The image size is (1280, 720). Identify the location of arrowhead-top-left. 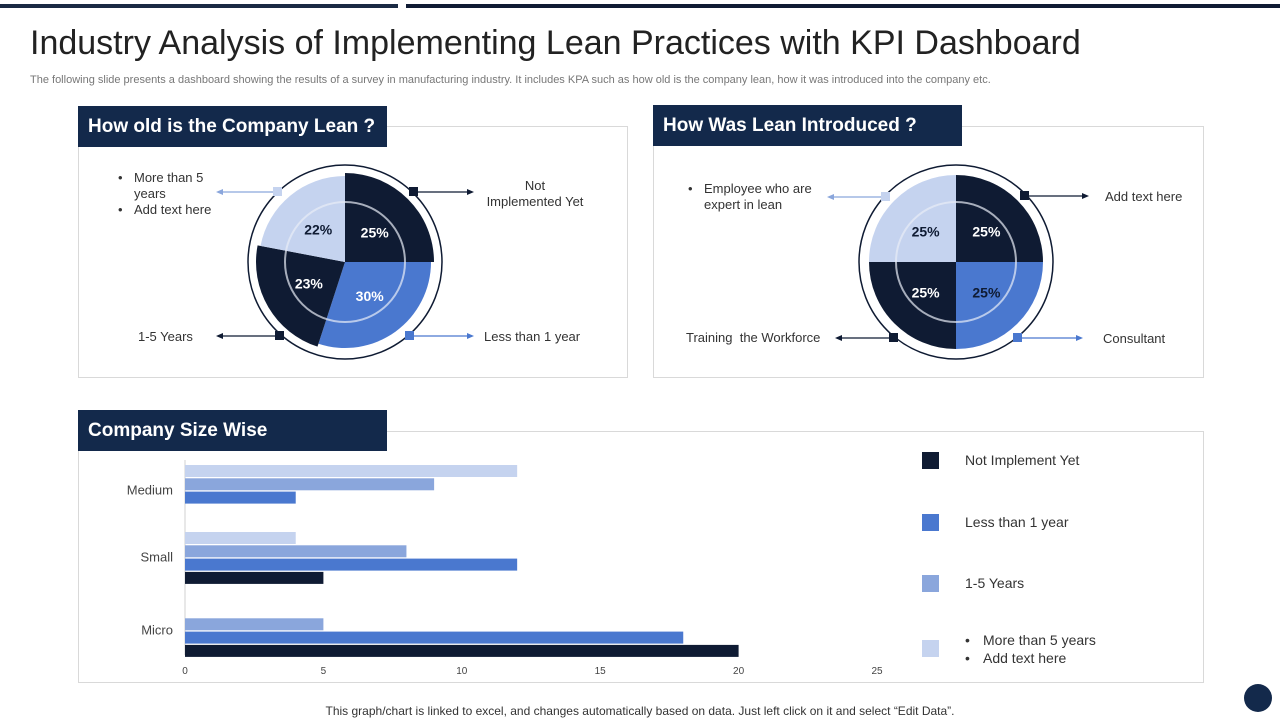
(830, 197).